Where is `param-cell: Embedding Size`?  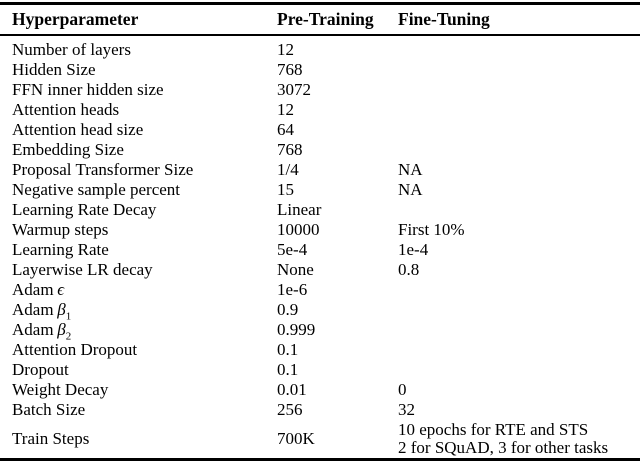
param-cell: Embedding Size is located at coordinates (144, 150).